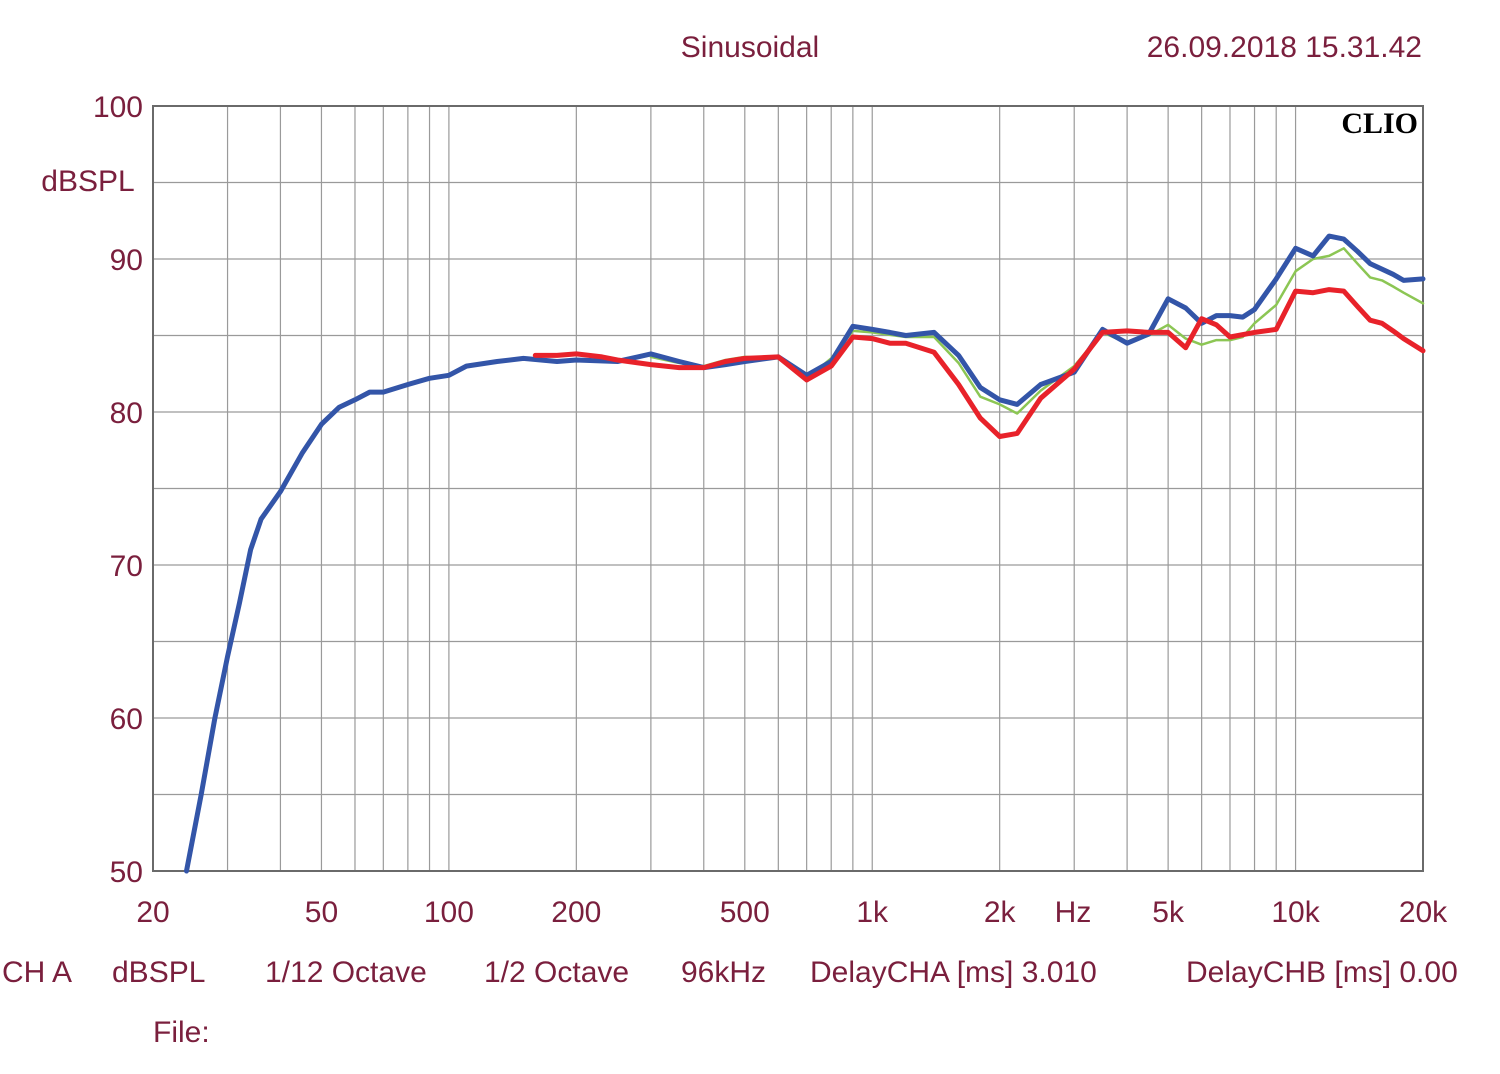 This screenshot has height=1074, width=1500. Describe the element at coordinates (158, 972) in the screenshot. I see `footer-unit: dBSPL` at that location.